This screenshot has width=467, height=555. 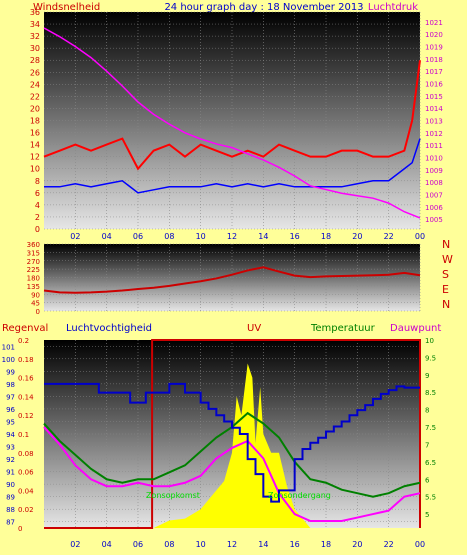 What do you see at coordinates (201, 236) in the screenshot?
I see `wind-x-tick-10: 10` at bounding box center [201, 236].